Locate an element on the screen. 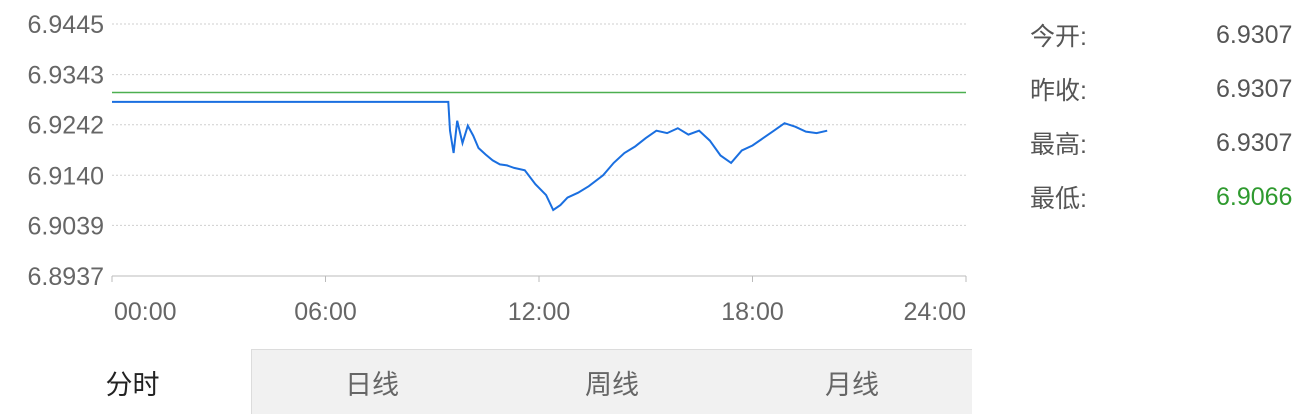 Image resolution: width=1308 pixels, height=415 pixels. x-tick-label: 12:00 is located at coordinates (539, 312).